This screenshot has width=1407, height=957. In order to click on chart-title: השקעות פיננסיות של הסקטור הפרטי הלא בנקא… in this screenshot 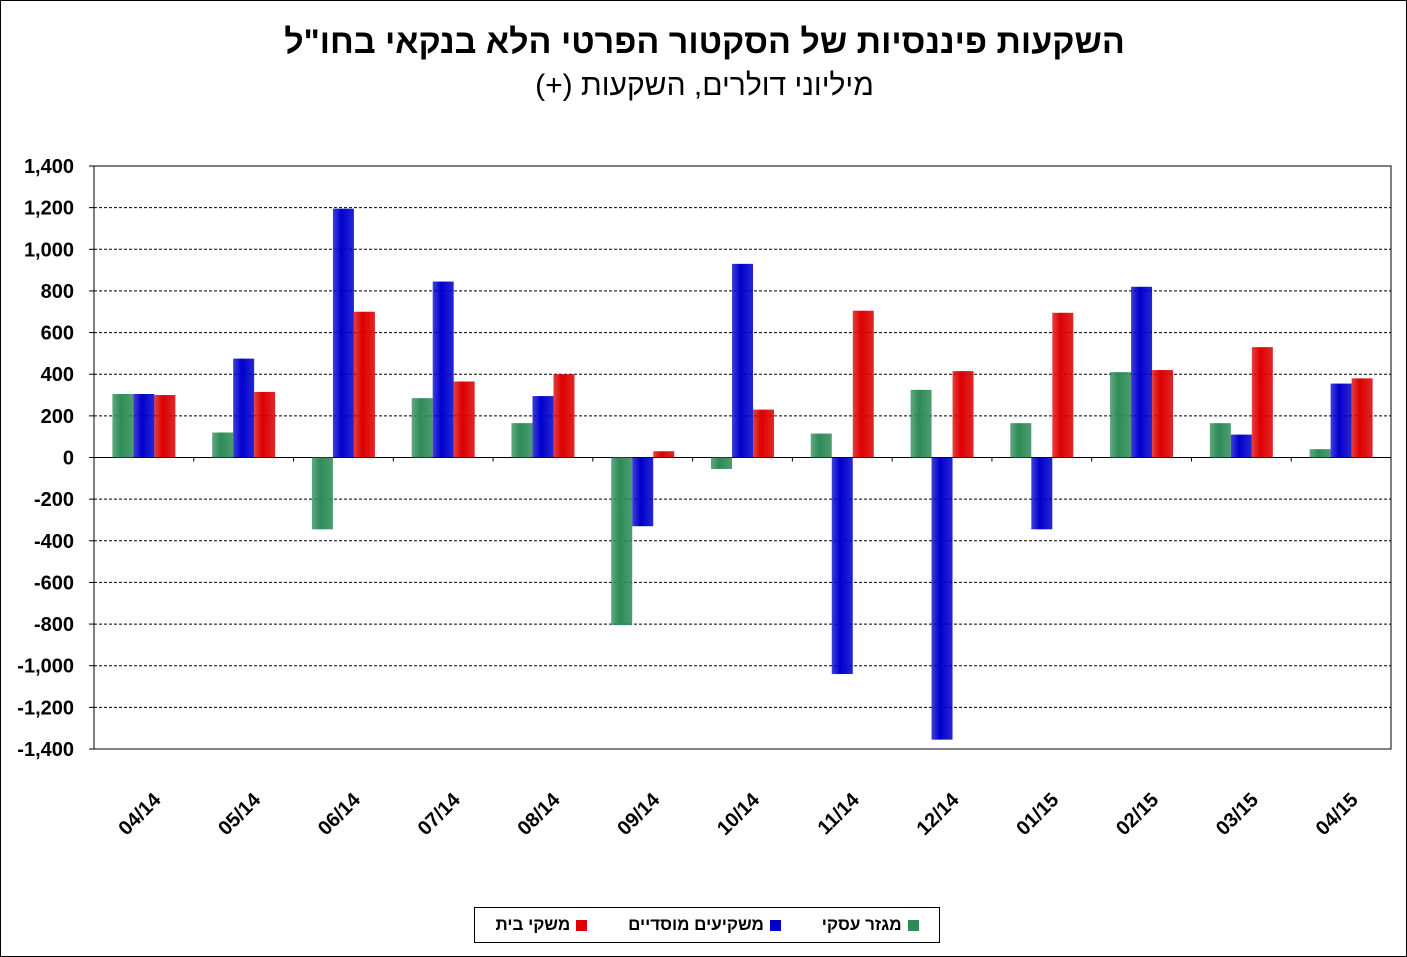, I will do `click(704, 42)`.